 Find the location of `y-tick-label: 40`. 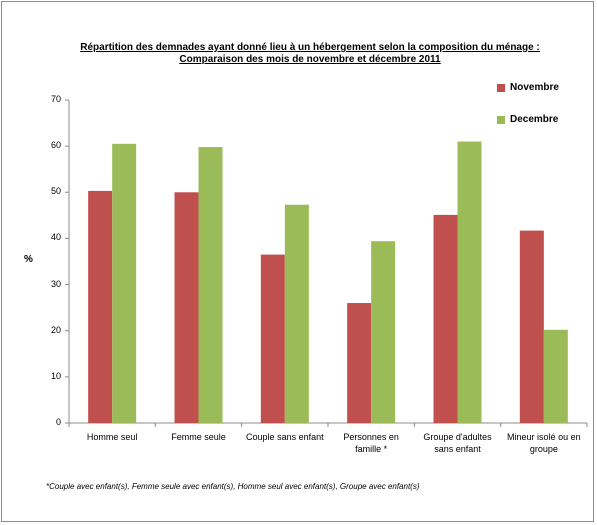

y-tick-label: 40 is located at coordinates (55, 237).